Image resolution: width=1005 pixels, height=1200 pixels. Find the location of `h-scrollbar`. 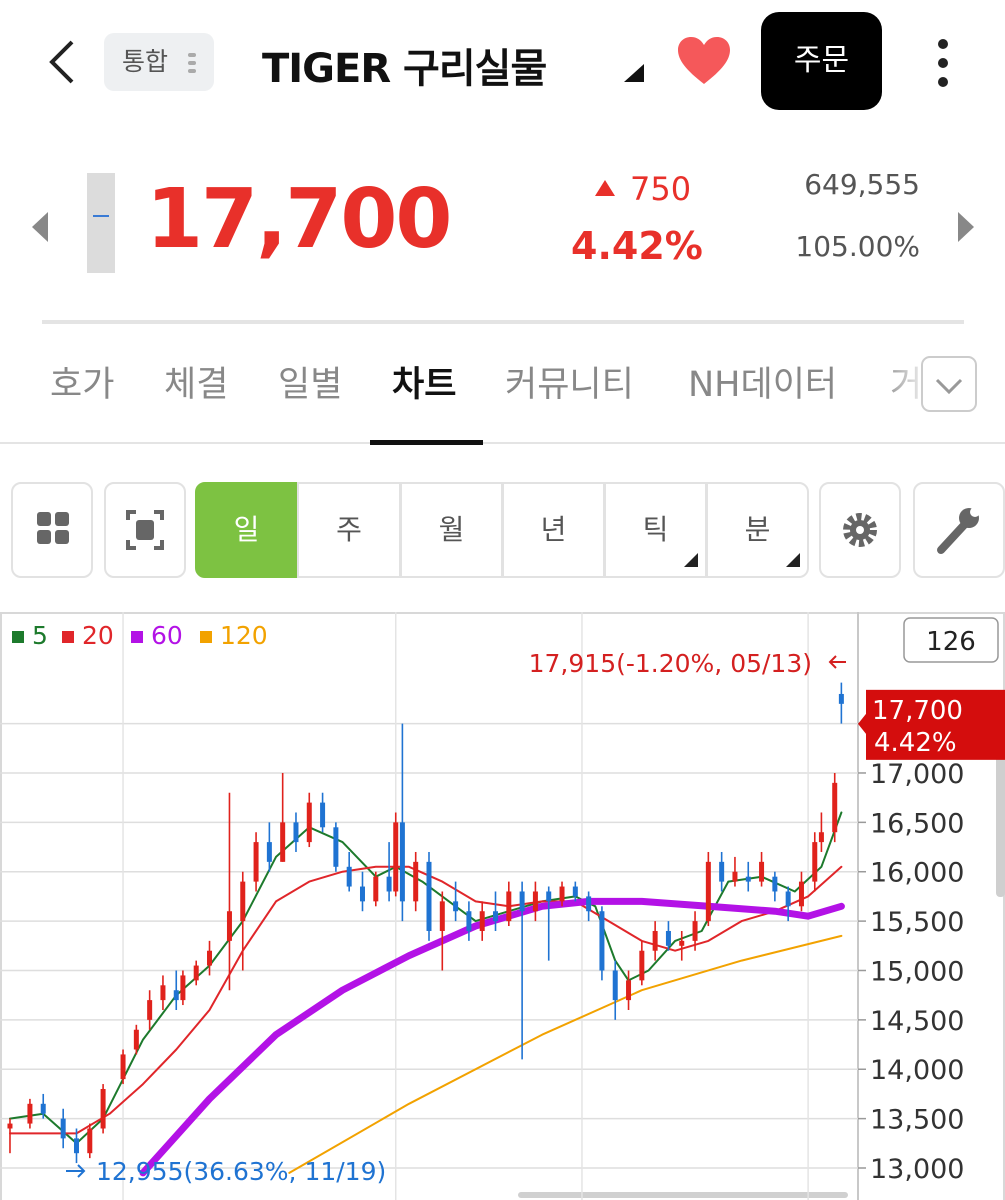

h-scrollbar is located at coordinates (683, 1195).